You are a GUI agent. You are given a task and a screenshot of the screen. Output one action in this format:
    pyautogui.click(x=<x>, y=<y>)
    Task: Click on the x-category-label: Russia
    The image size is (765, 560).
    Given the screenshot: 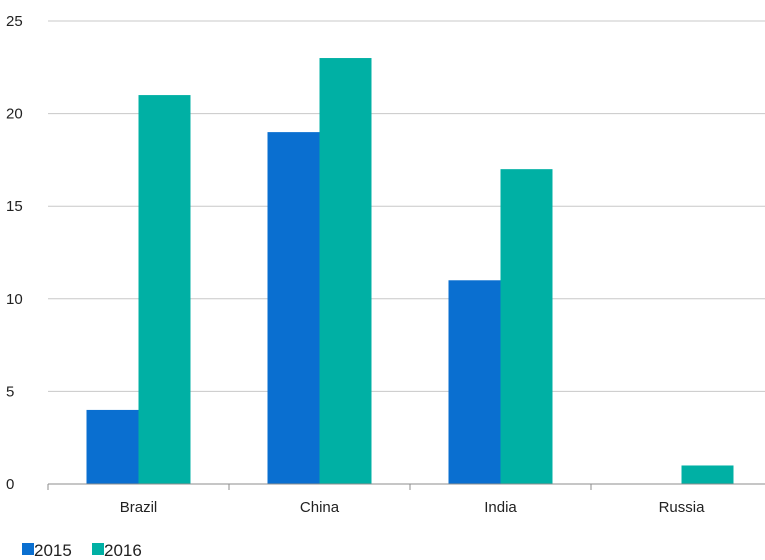 What is the action you would take?
    pyautogui.click(x=682, y=507)
    